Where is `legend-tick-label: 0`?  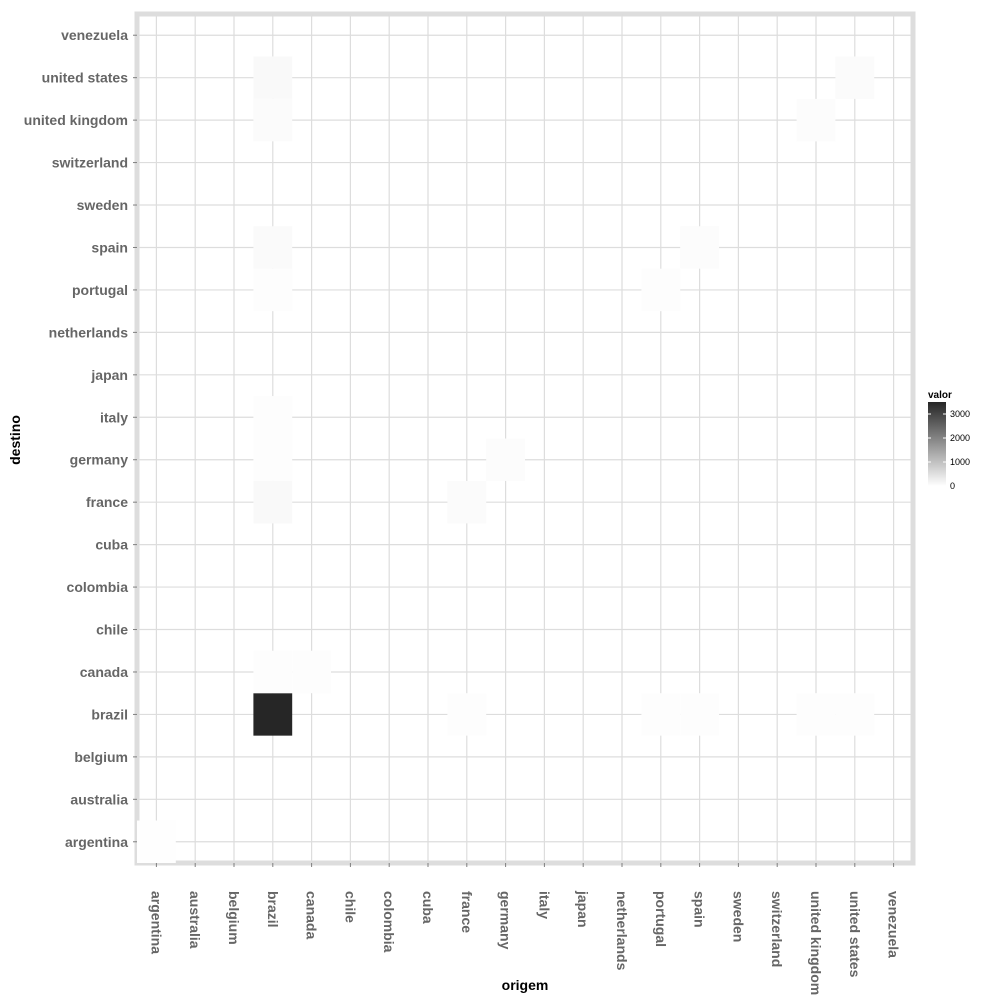
legend-tick-label: 0 is located at coordinates (952, 486).